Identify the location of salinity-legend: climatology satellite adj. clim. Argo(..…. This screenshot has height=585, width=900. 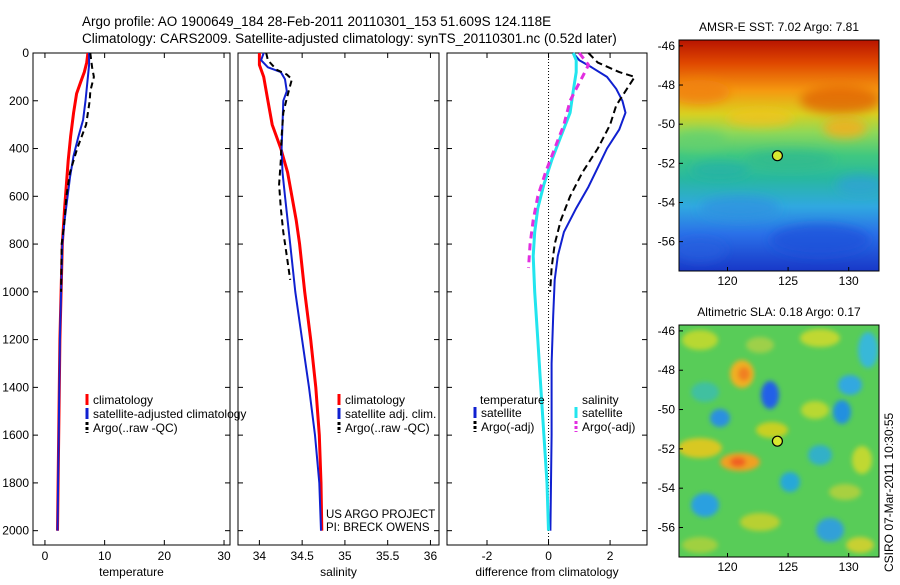
(386, 414).